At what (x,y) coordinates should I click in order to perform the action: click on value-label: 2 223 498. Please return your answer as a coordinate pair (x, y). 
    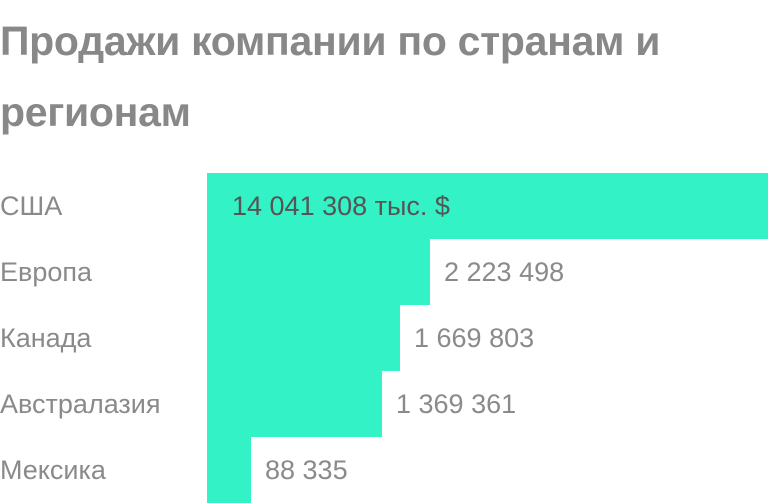
    Looking at the image, I should click on (504, 272).